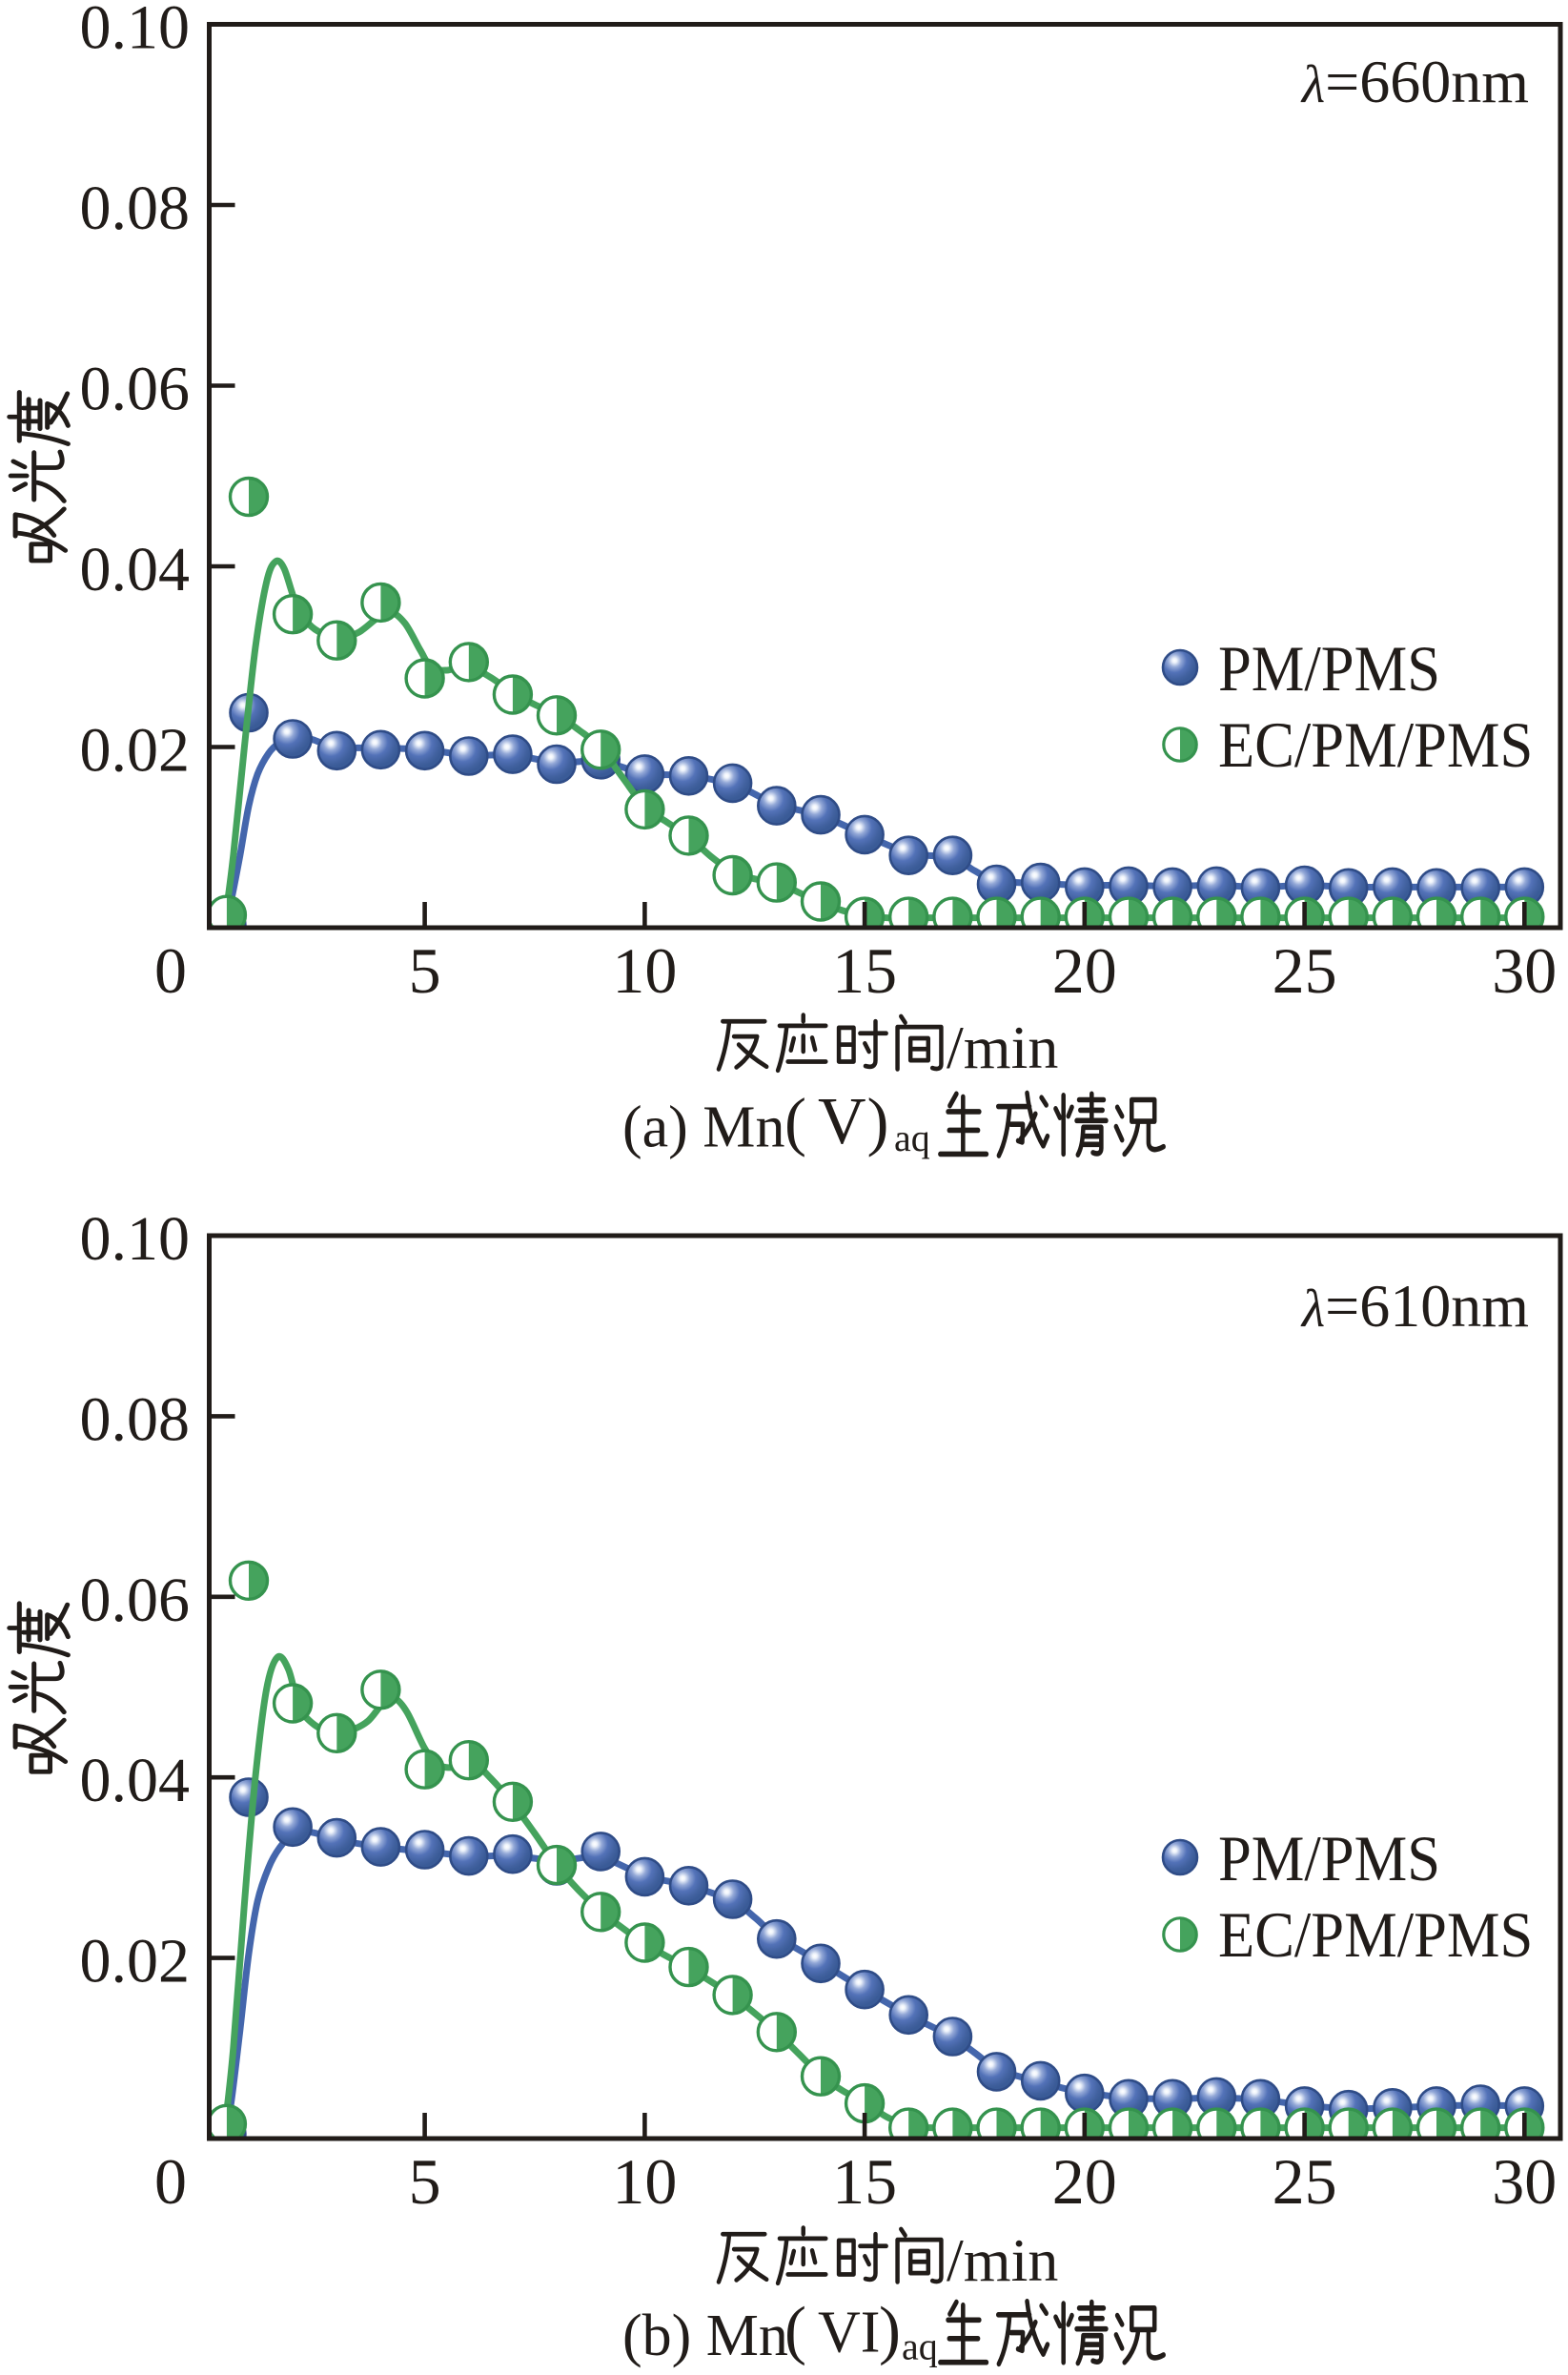 This screenshot has width=1568, height=2375. Describe the element at coordinates (705, 2335) in the screenshot. I see `svg-text: (b) Mn` at that location.